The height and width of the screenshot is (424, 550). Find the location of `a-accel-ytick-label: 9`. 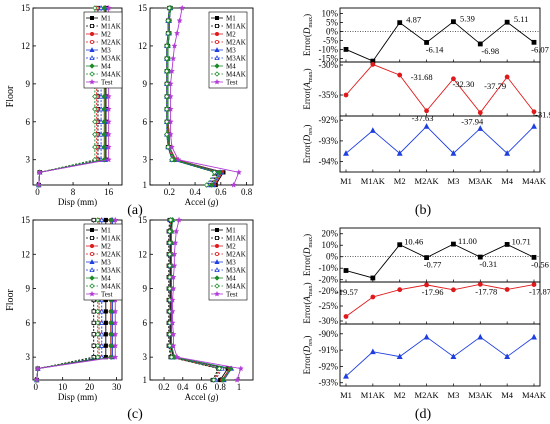

a-accel-ytick-label: 9 is located at coordinates (145, 84).